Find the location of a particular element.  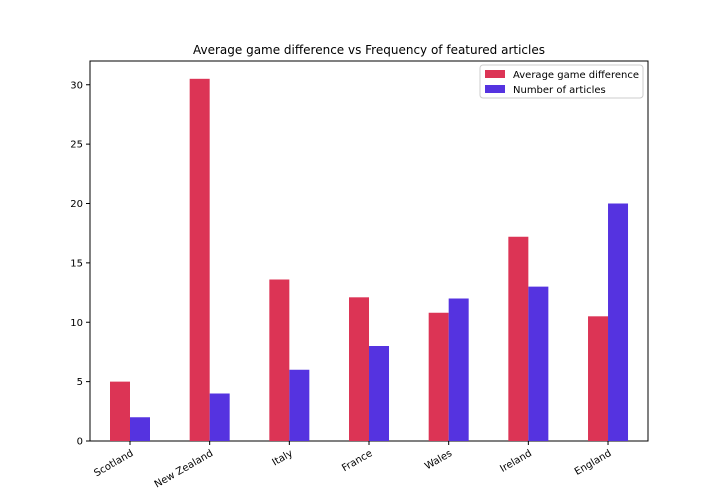

x-tick-label: France is located at coordinates (357, 461).